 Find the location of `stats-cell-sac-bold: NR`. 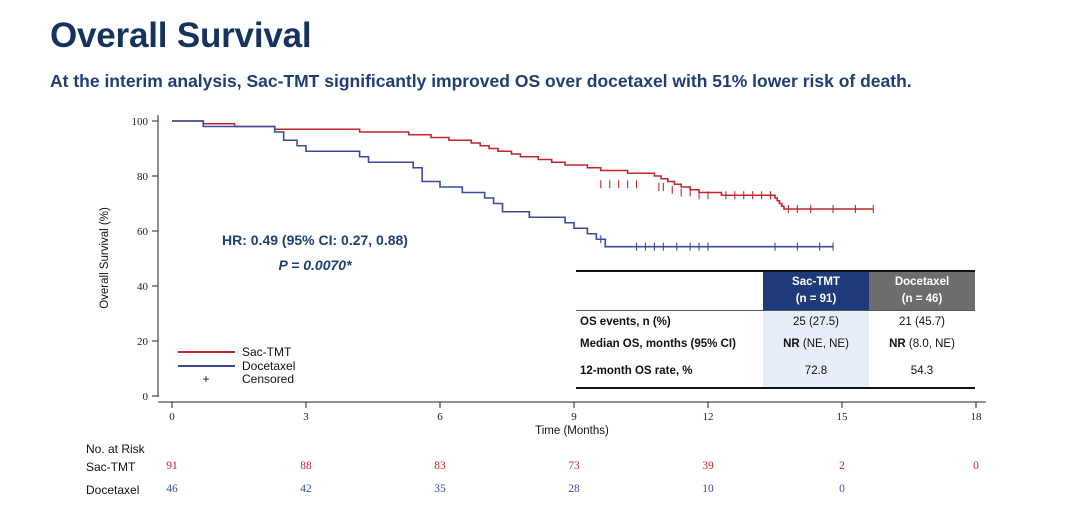

stats-cell-sac-bold: NR is located at coordinates (791, 344).